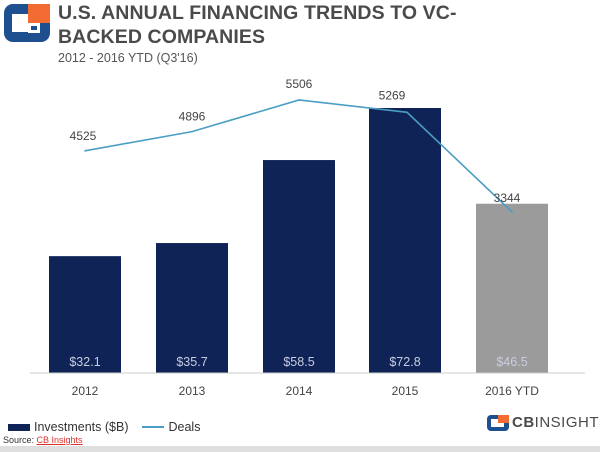  Describe the element at coordinates (84, 362) in the screenshot. I see `bar-value-label: $32.1` at that location.